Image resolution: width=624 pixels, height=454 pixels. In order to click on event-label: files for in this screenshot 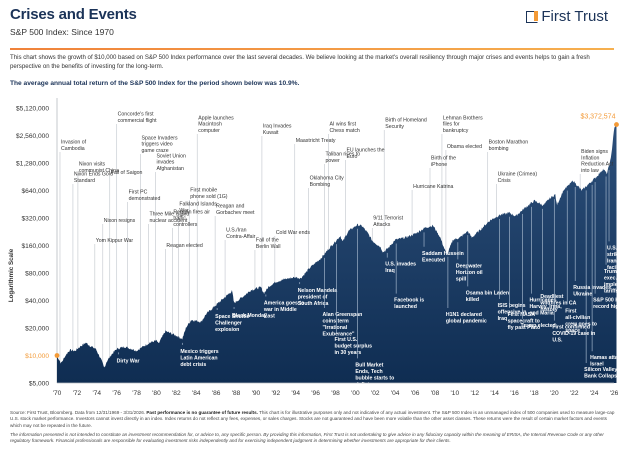, I will do `click(451, 125)`.